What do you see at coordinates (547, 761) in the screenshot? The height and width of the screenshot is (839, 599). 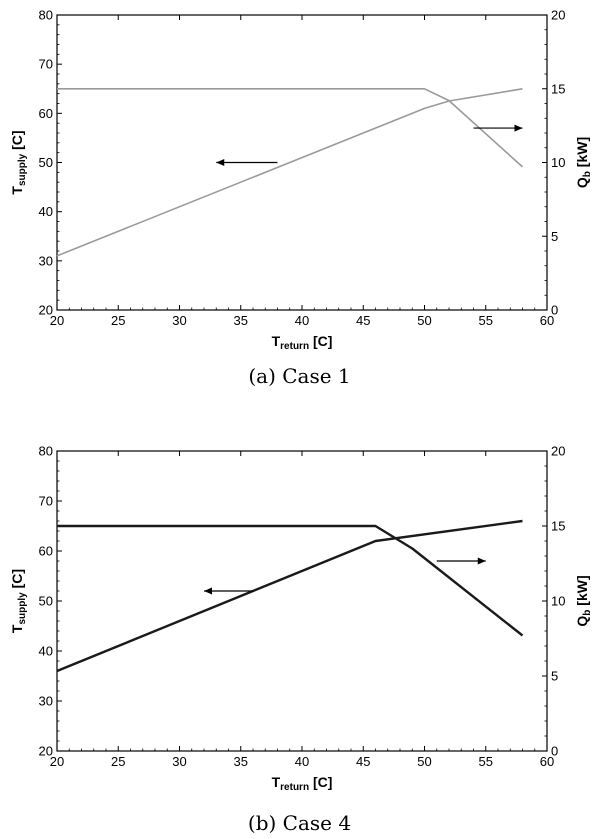 I see `chart-b-x-tick-label: 60` at bounding box center [547, 761].